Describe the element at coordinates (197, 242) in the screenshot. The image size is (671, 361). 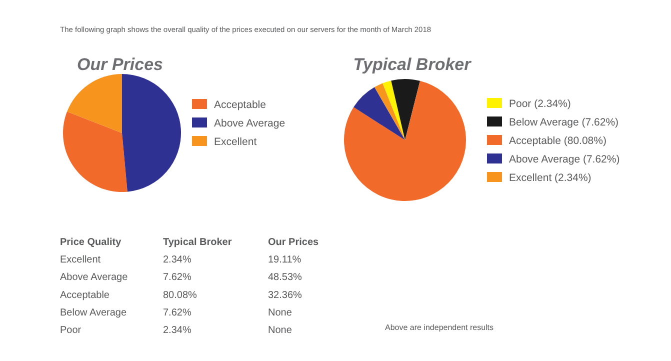
I see `text: Typical Broker` at that location.